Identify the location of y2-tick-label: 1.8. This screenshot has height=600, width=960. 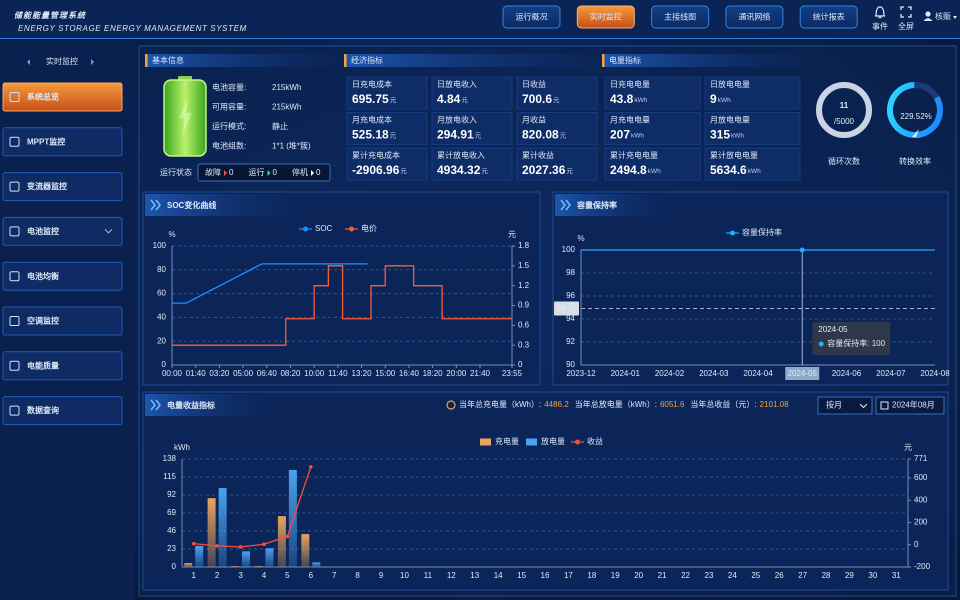
(524, 245).